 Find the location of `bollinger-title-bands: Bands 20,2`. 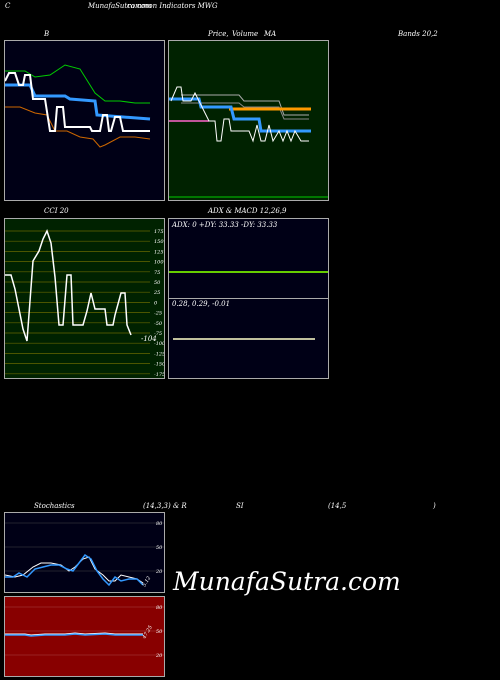

bollinger-title-bands: Bands 20,2 is located at coordinates (418, 34).